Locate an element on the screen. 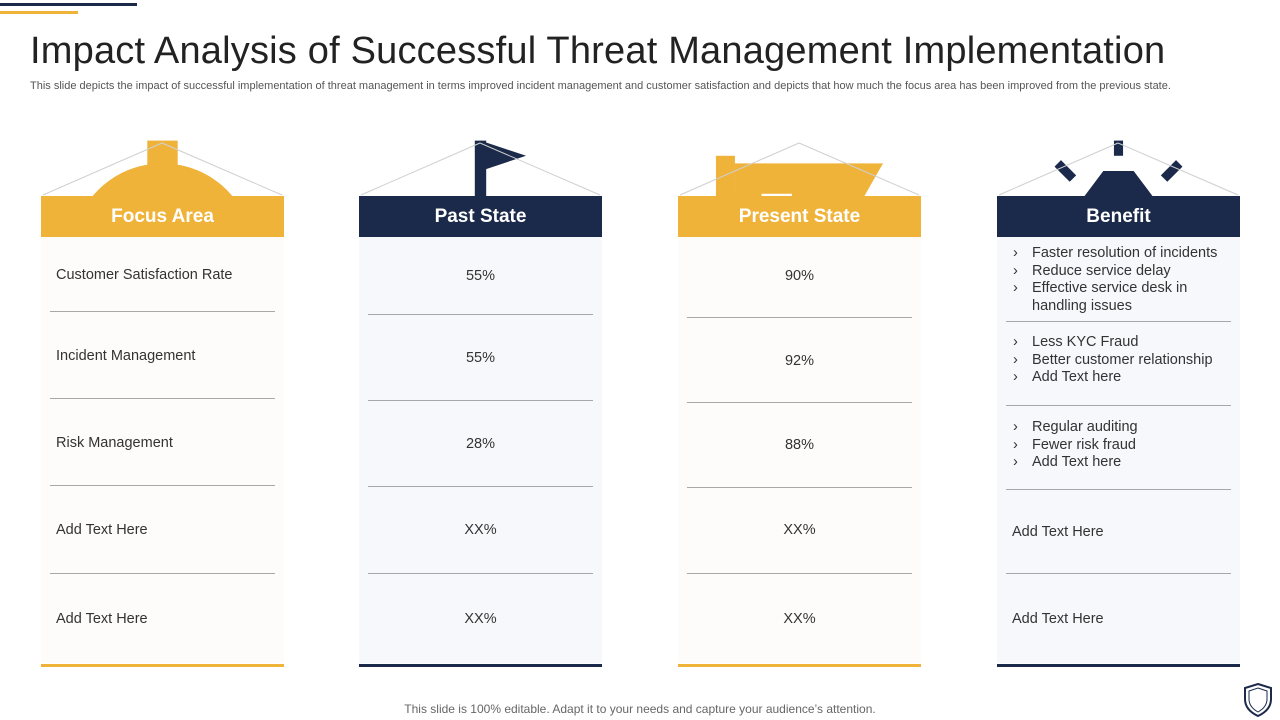 This screenshot has height=720, width=1280. focus-row-2: Incident Management is located at coordinates (126, 355).